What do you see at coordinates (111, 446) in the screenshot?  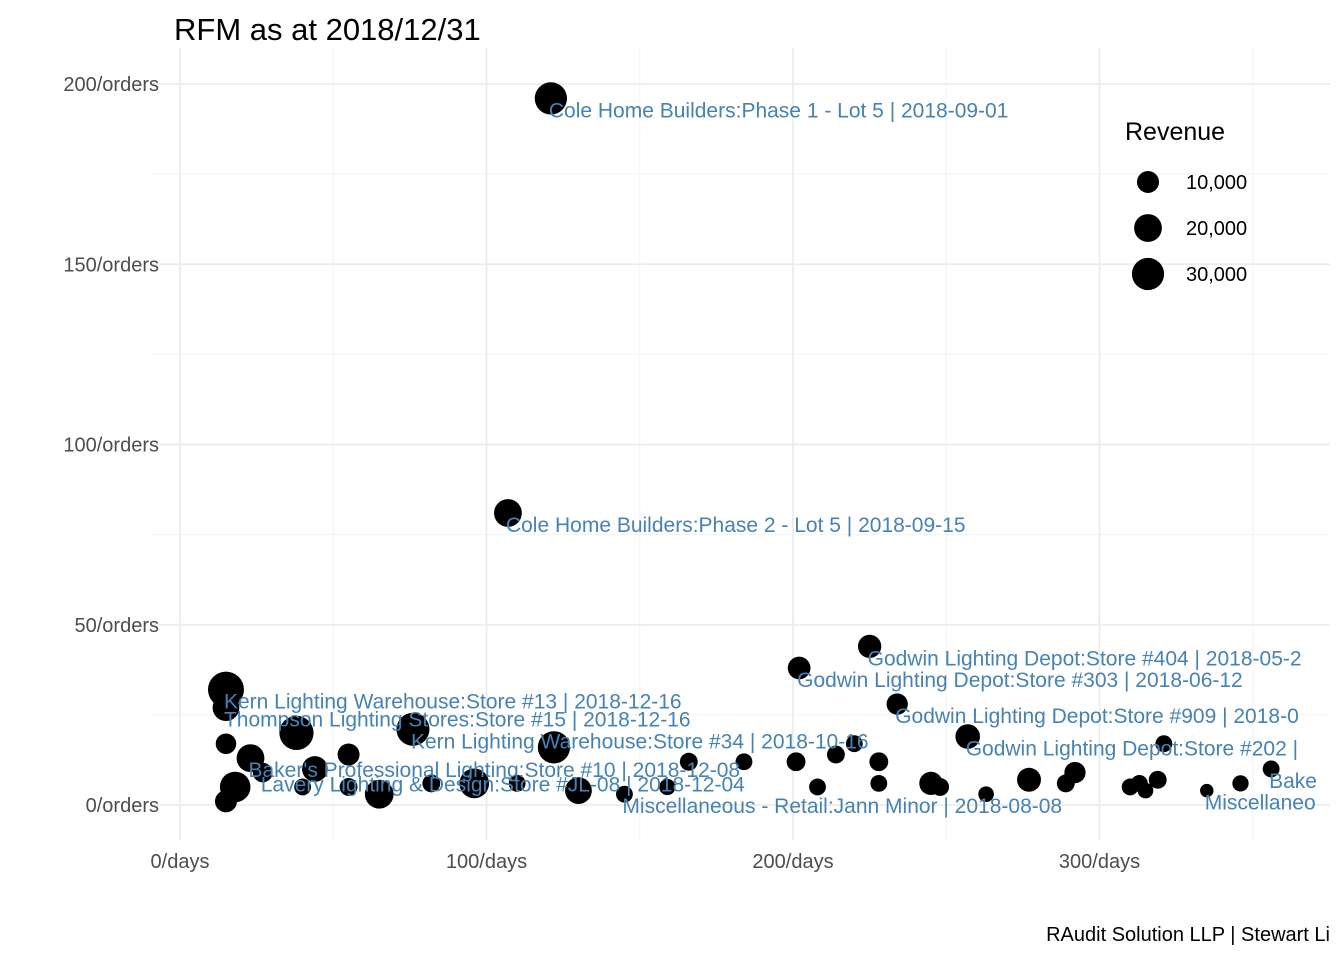 I see `y-tick-label: 100/orders` at bounding box center [111, 446].